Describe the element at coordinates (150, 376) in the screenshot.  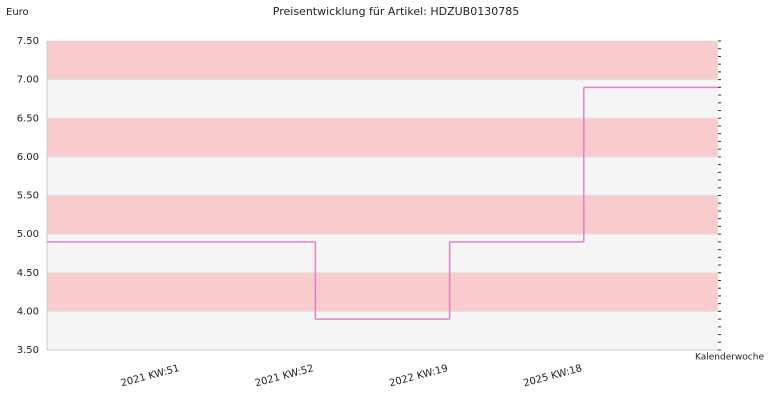
I see `x-tick-label: 2021 KW:51` at that location.